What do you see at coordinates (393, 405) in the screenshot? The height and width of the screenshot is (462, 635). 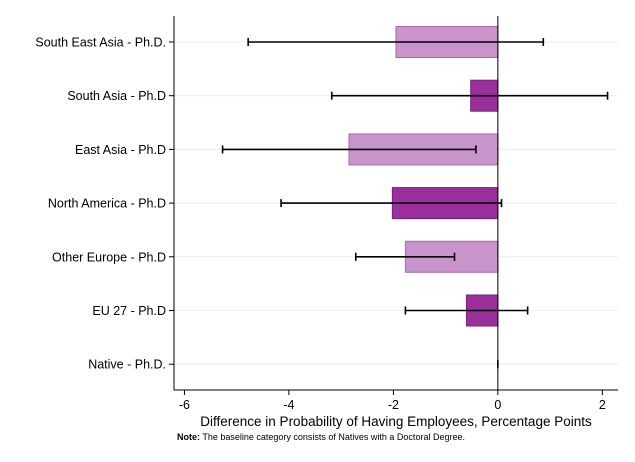 I see `x-tick-label: -2` at bounding box center [393, 405].